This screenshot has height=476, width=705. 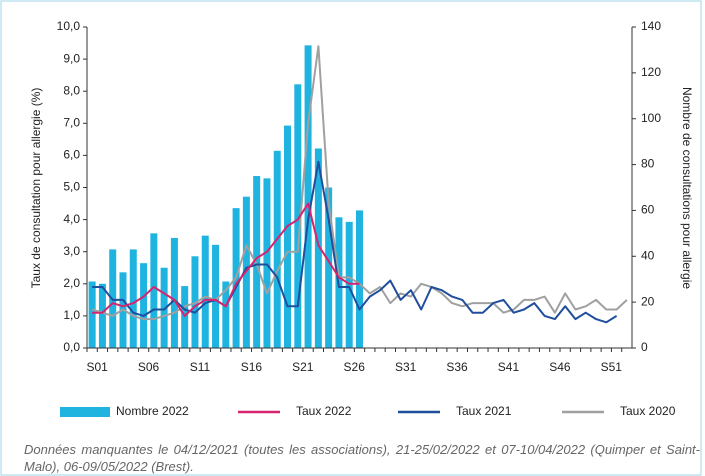 What do you see at coordinates (687, 188) in the screenshot?
I see `y2-axis-title: Nombre de consultations pour allergie` at bounding box center [687, 188].